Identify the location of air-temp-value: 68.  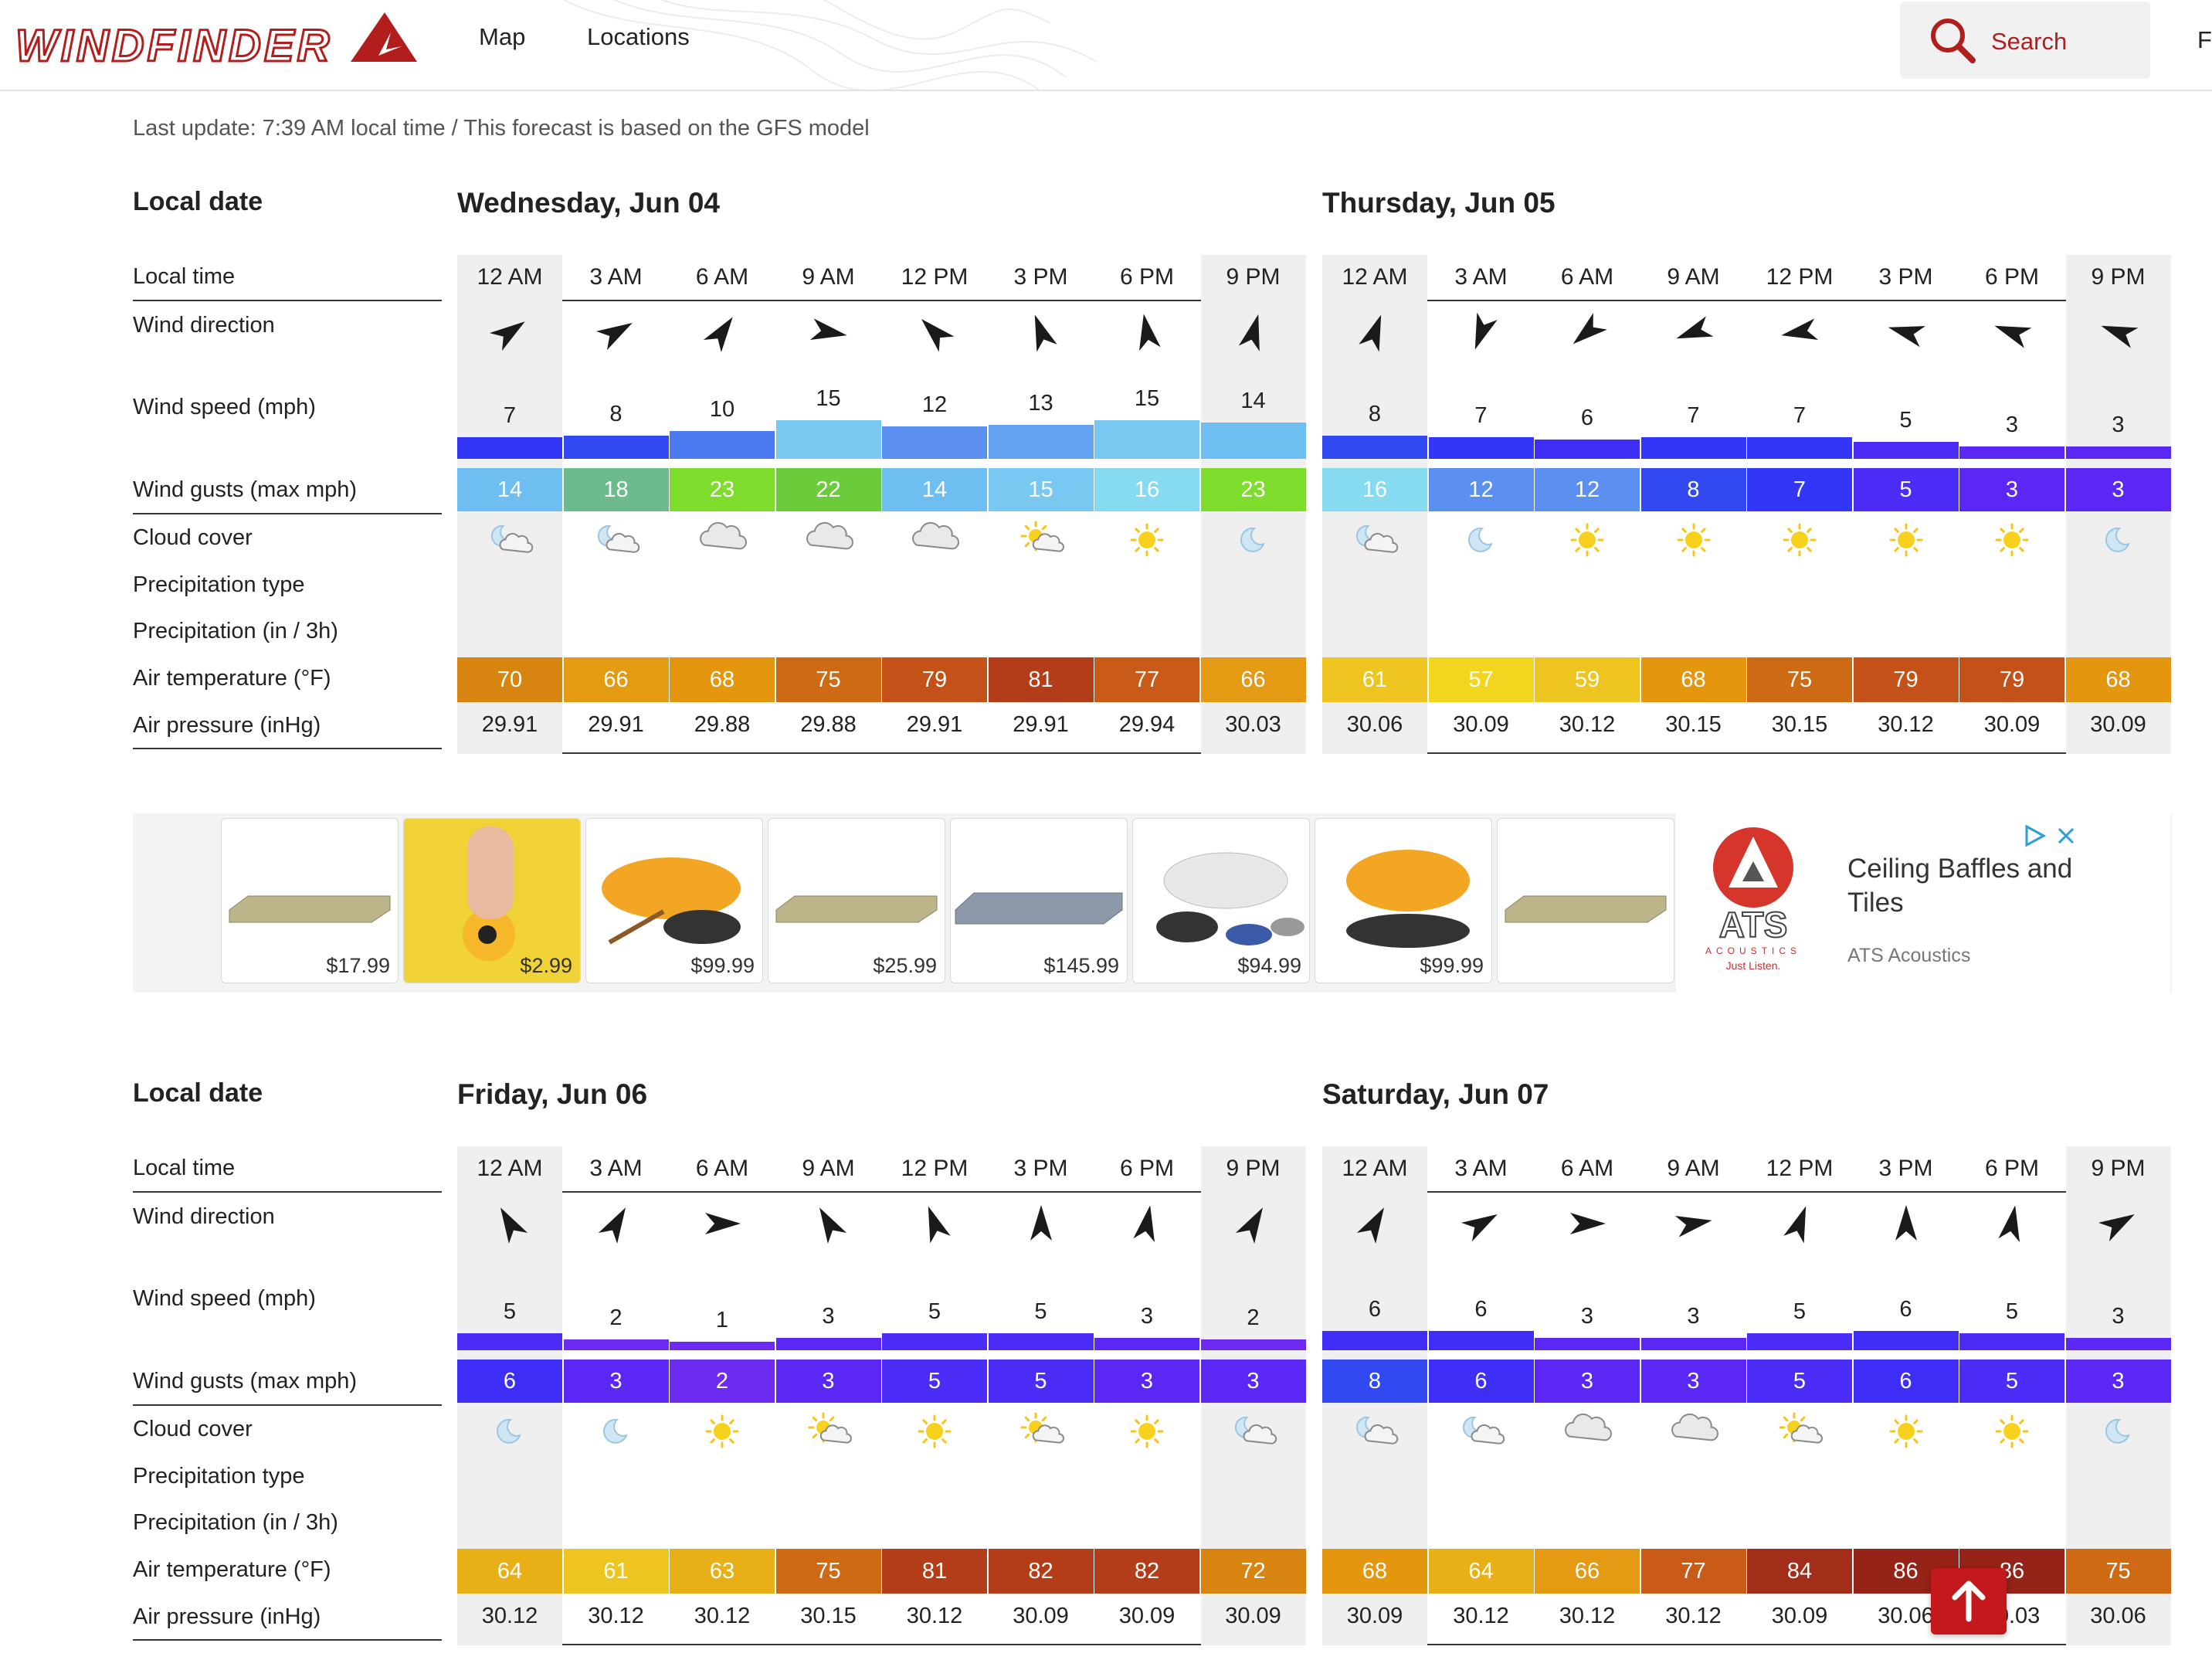
(1374, 1571).